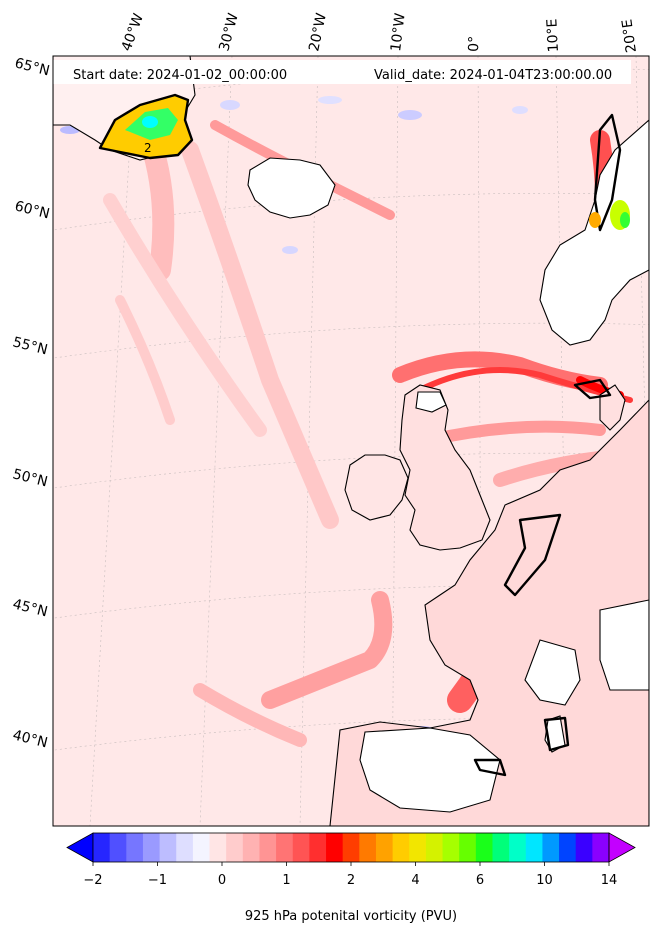 This screenshot has width=659, height=936. Describe the element at coordinates (30, 346) in the screenshot. I see `lat-label: 55°N` at that location.